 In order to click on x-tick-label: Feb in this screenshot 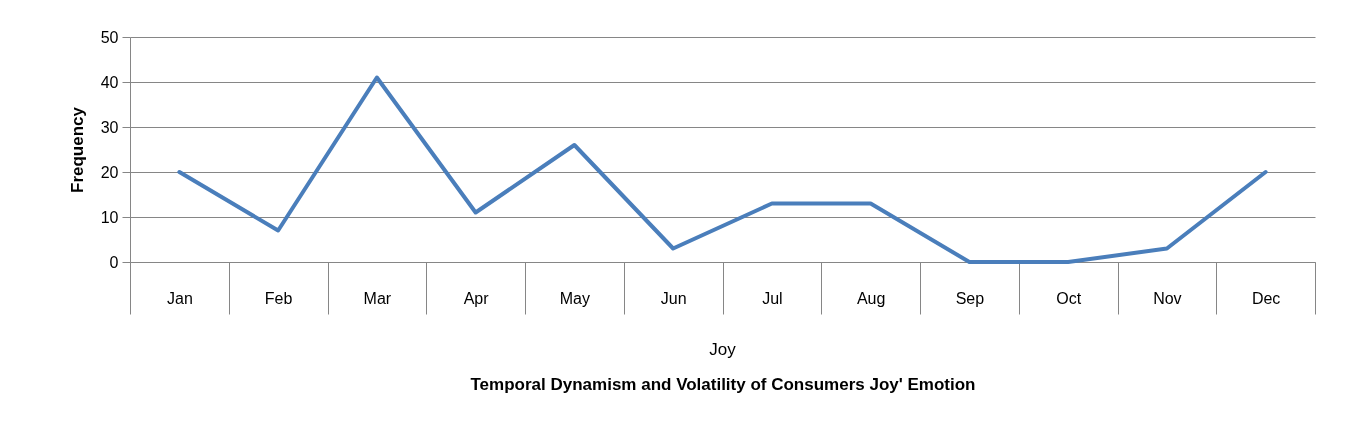, I will do `click(278, 298)`.